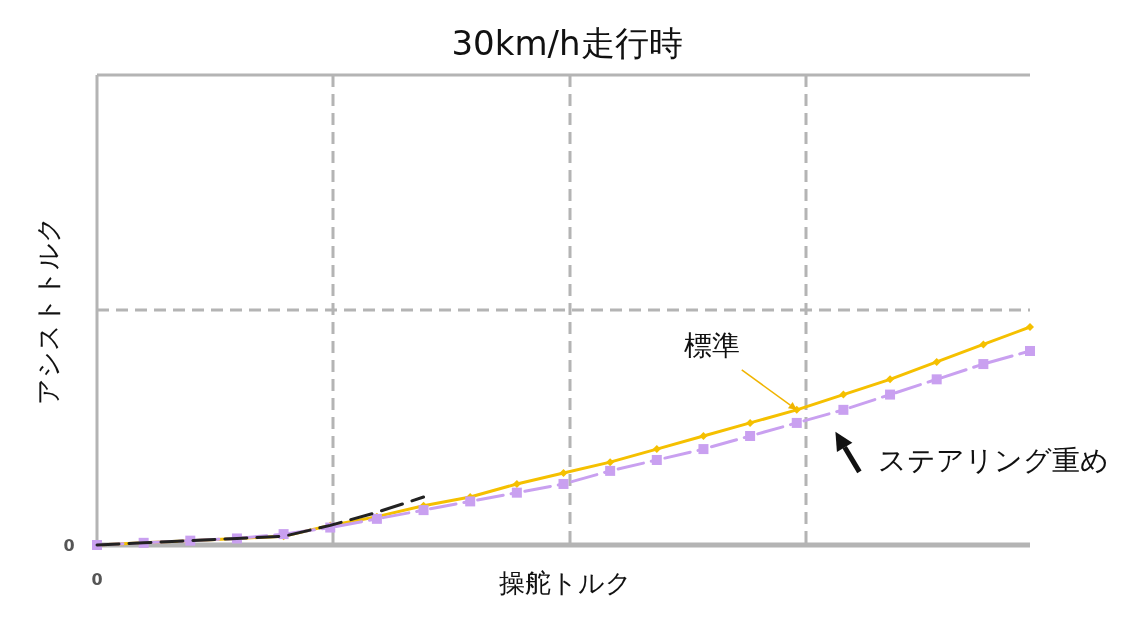  I want to click on text: 標準, so click(711, 345).